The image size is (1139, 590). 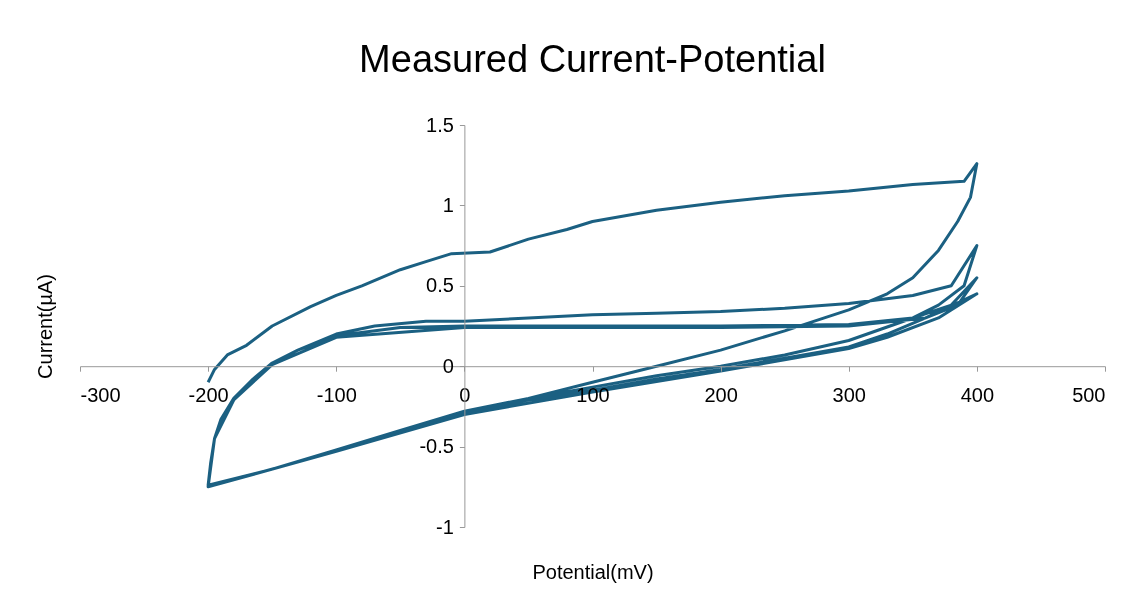 I want to click on y-tick-label: -0.5, so click(x=436, y=446).